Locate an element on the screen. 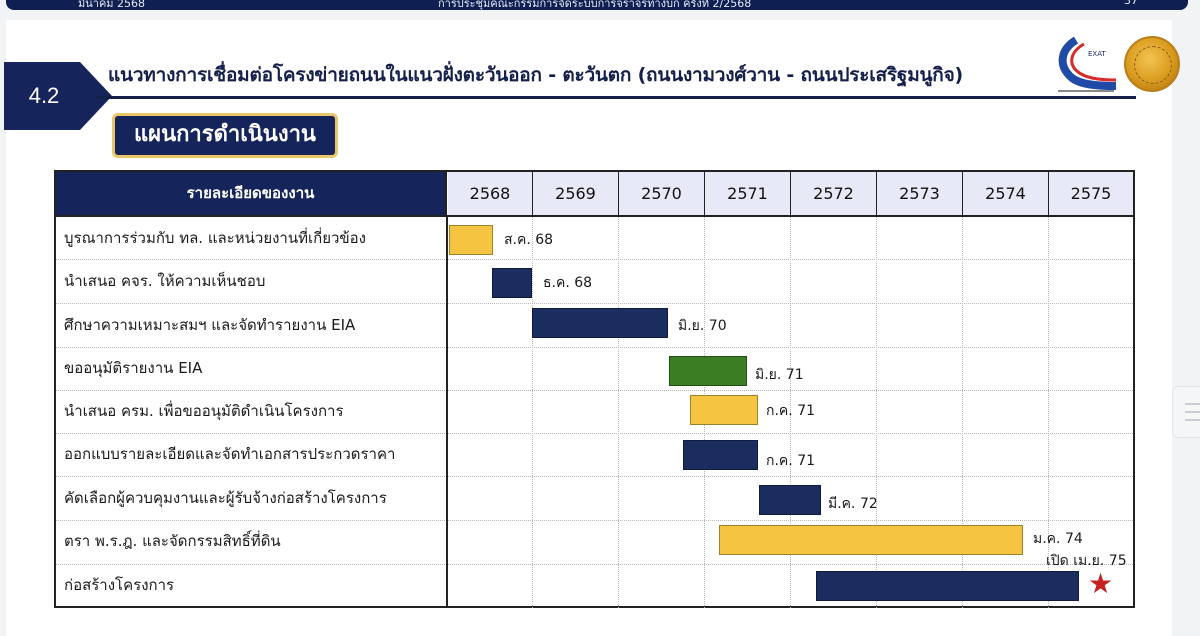 The image size is (1200, 636). bar-end-label: มิ.ย. 71 is located at coordinates (779, 375).